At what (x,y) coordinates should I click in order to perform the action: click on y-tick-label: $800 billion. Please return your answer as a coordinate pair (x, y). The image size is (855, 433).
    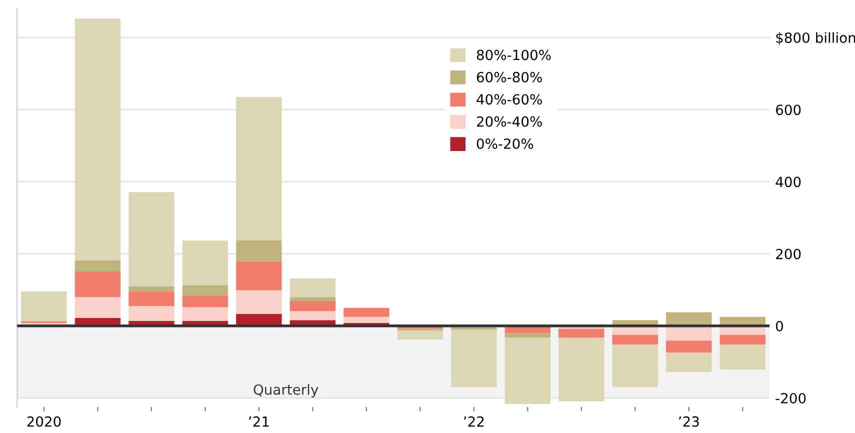
    Looking at the image, I should click on (815, 38).